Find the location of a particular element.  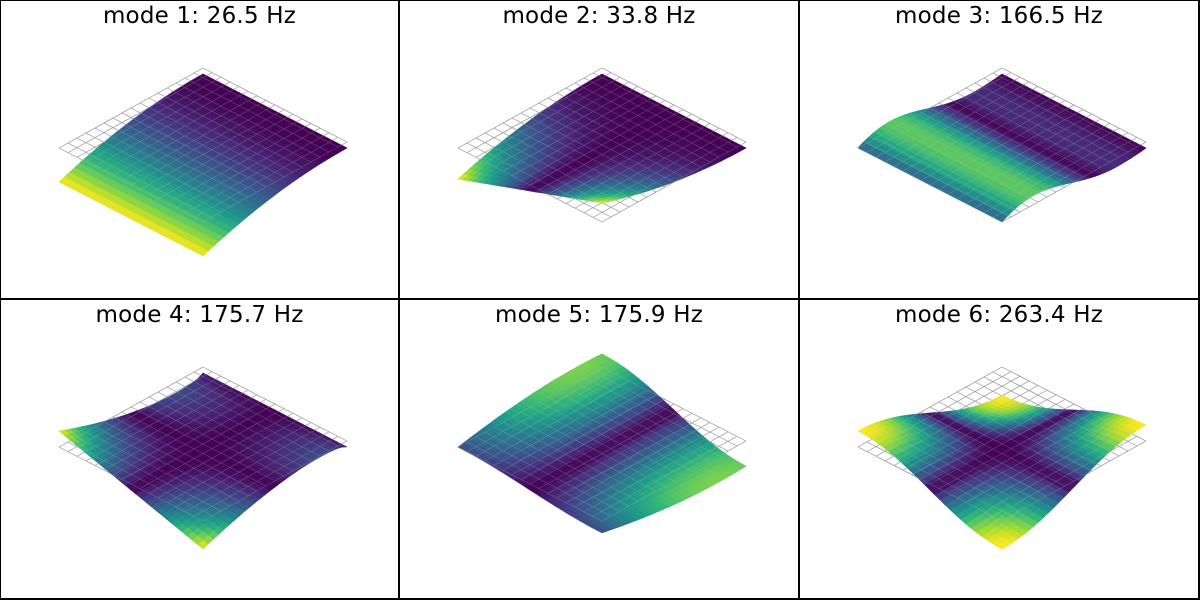

mode-4-title: mode 4: 175.7 Hz is located at coordinates (199, 315).